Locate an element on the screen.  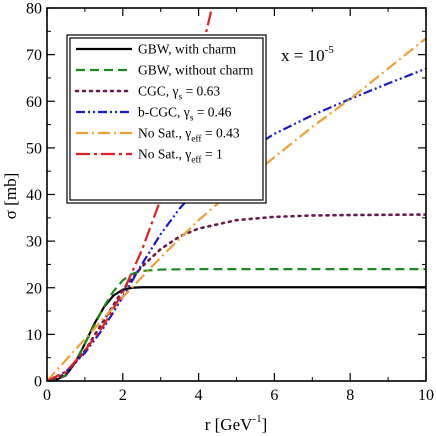
y-tick-label: 0 is located at coordinates (38, 382).